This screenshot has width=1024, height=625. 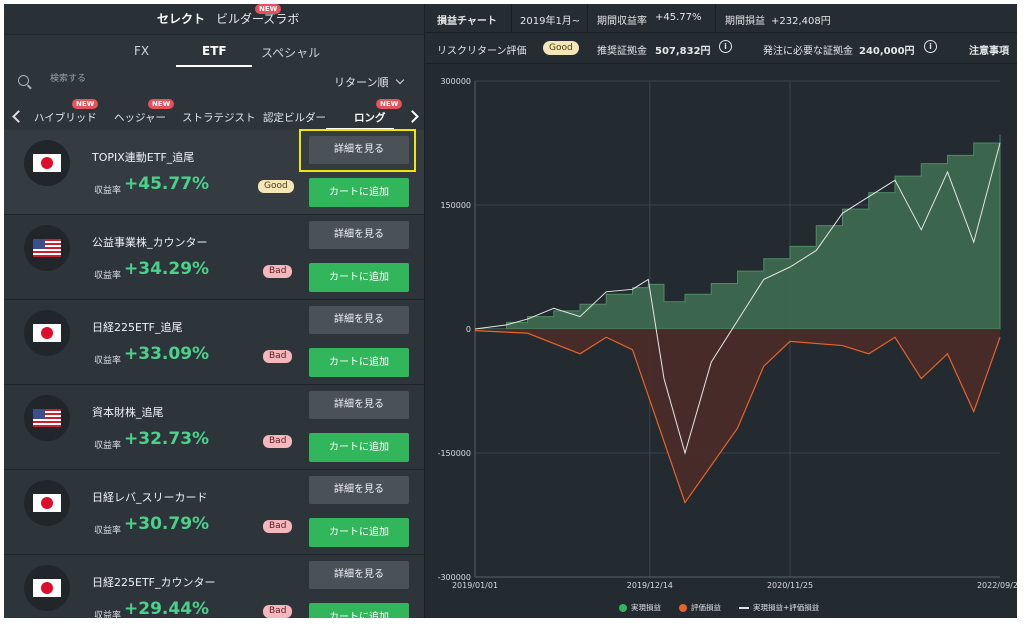 What do you see at coordinates (140, 118) in the screenshot?
I see `category-hedger: ヘッジャー` at bounding box center [140, 118].